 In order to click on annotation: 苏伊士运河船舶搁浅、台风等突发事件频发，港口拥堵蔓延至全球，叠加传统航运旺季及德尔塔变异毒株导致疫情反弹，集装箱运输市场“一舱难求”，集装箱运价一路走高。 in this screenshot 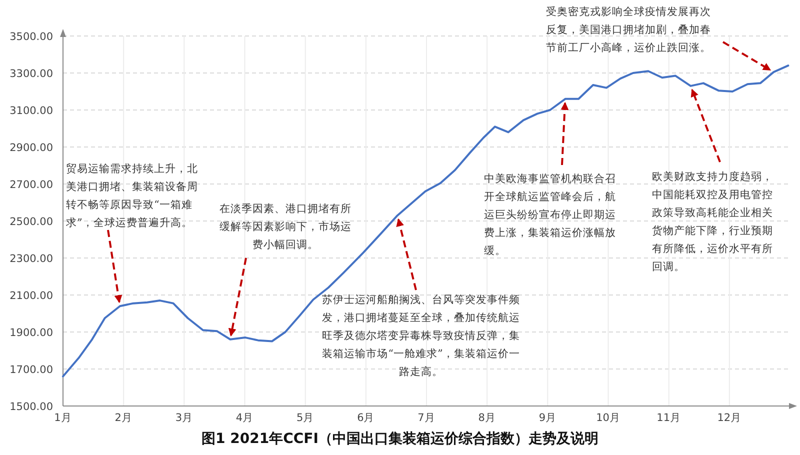, I will do `click(421, 336)`.